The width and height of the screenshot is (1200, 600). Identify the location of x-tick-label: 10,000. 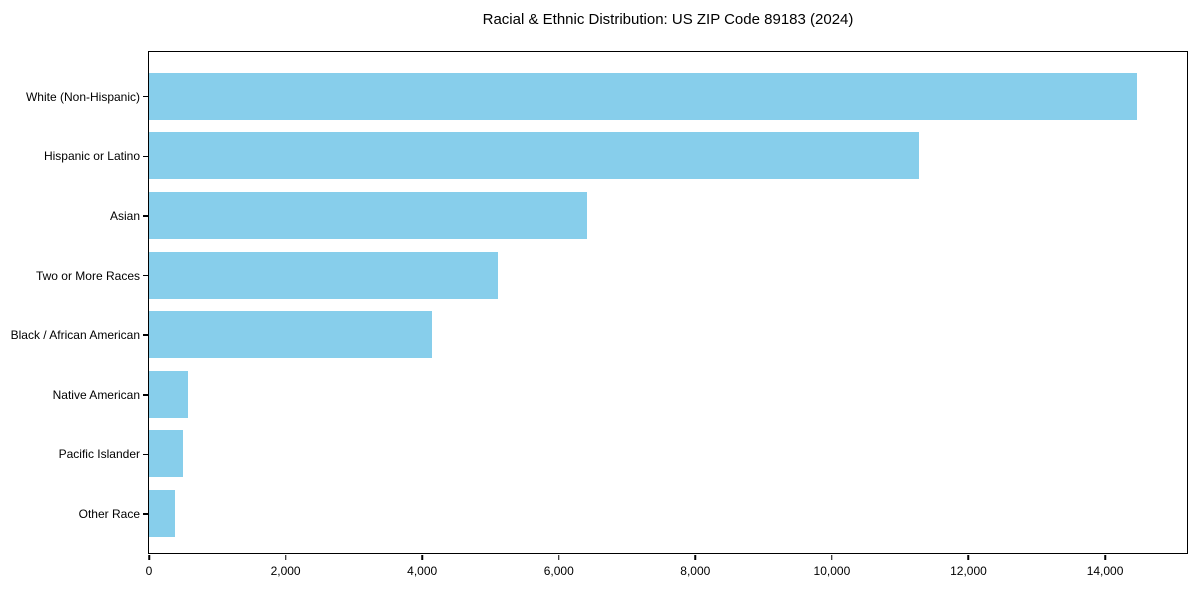
(832, 570).